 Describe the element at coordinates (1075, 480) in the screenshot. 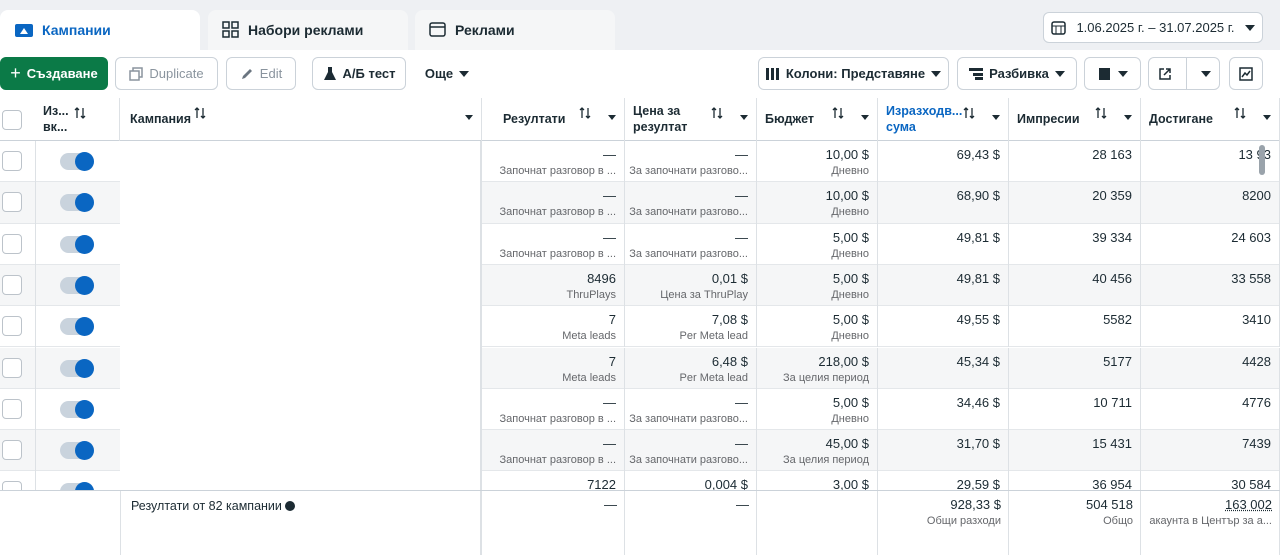

I see `table-cell: 36 954` at that location.